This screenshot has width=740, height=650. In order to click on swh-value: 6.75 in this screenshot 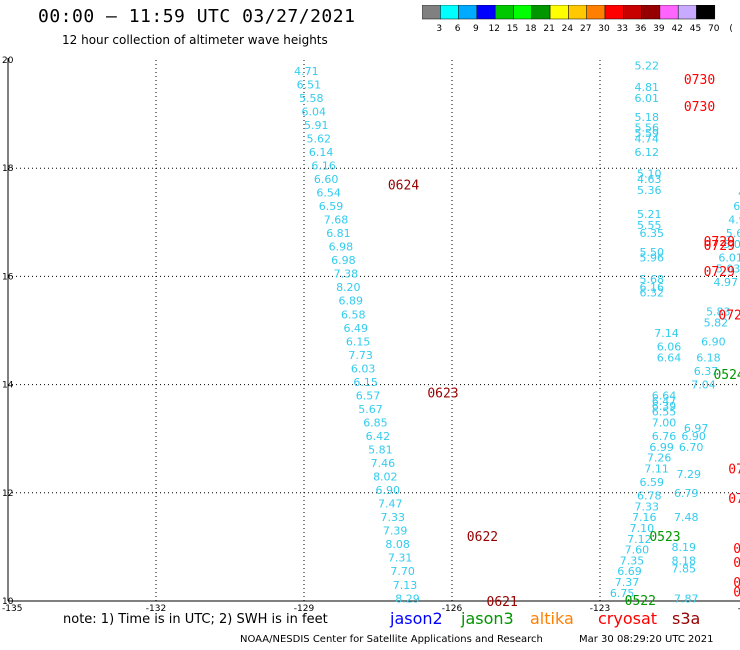, I will do `click(622, 593)`.